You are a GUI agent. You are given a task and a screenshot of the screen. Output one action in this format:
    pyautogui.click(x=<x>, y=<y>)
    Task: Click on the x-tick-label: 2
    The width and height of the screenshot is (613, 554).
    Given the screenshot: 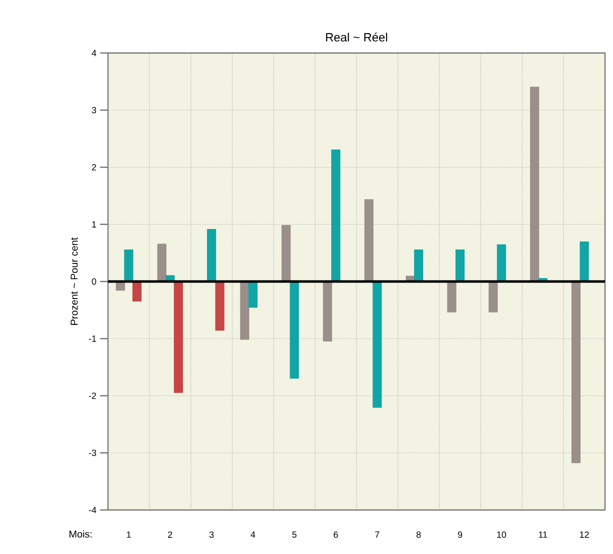 What is the action you would take?
    pyautogui.click(x=170, y=534)
    